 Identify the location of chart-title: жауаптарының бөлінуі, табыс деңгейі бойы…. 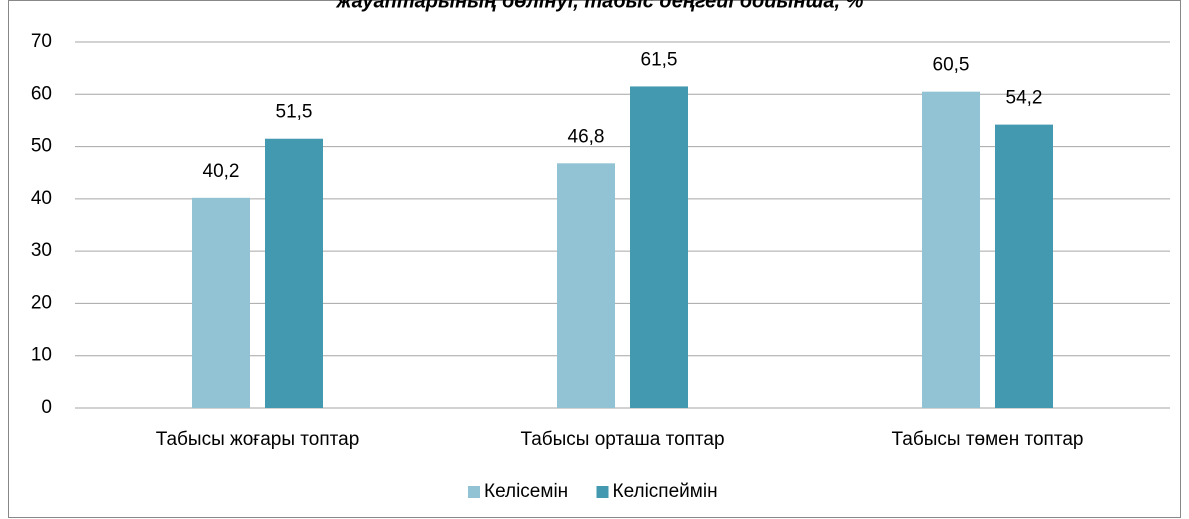
(600, 6).